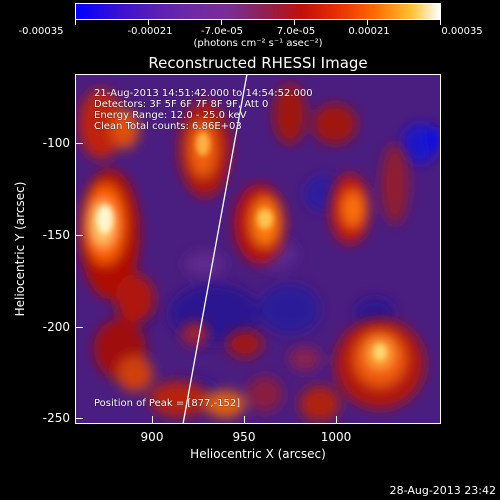  Describe the element at coordinates (215, 249) in the screenshot. I see `solar-limb-line` at that location.